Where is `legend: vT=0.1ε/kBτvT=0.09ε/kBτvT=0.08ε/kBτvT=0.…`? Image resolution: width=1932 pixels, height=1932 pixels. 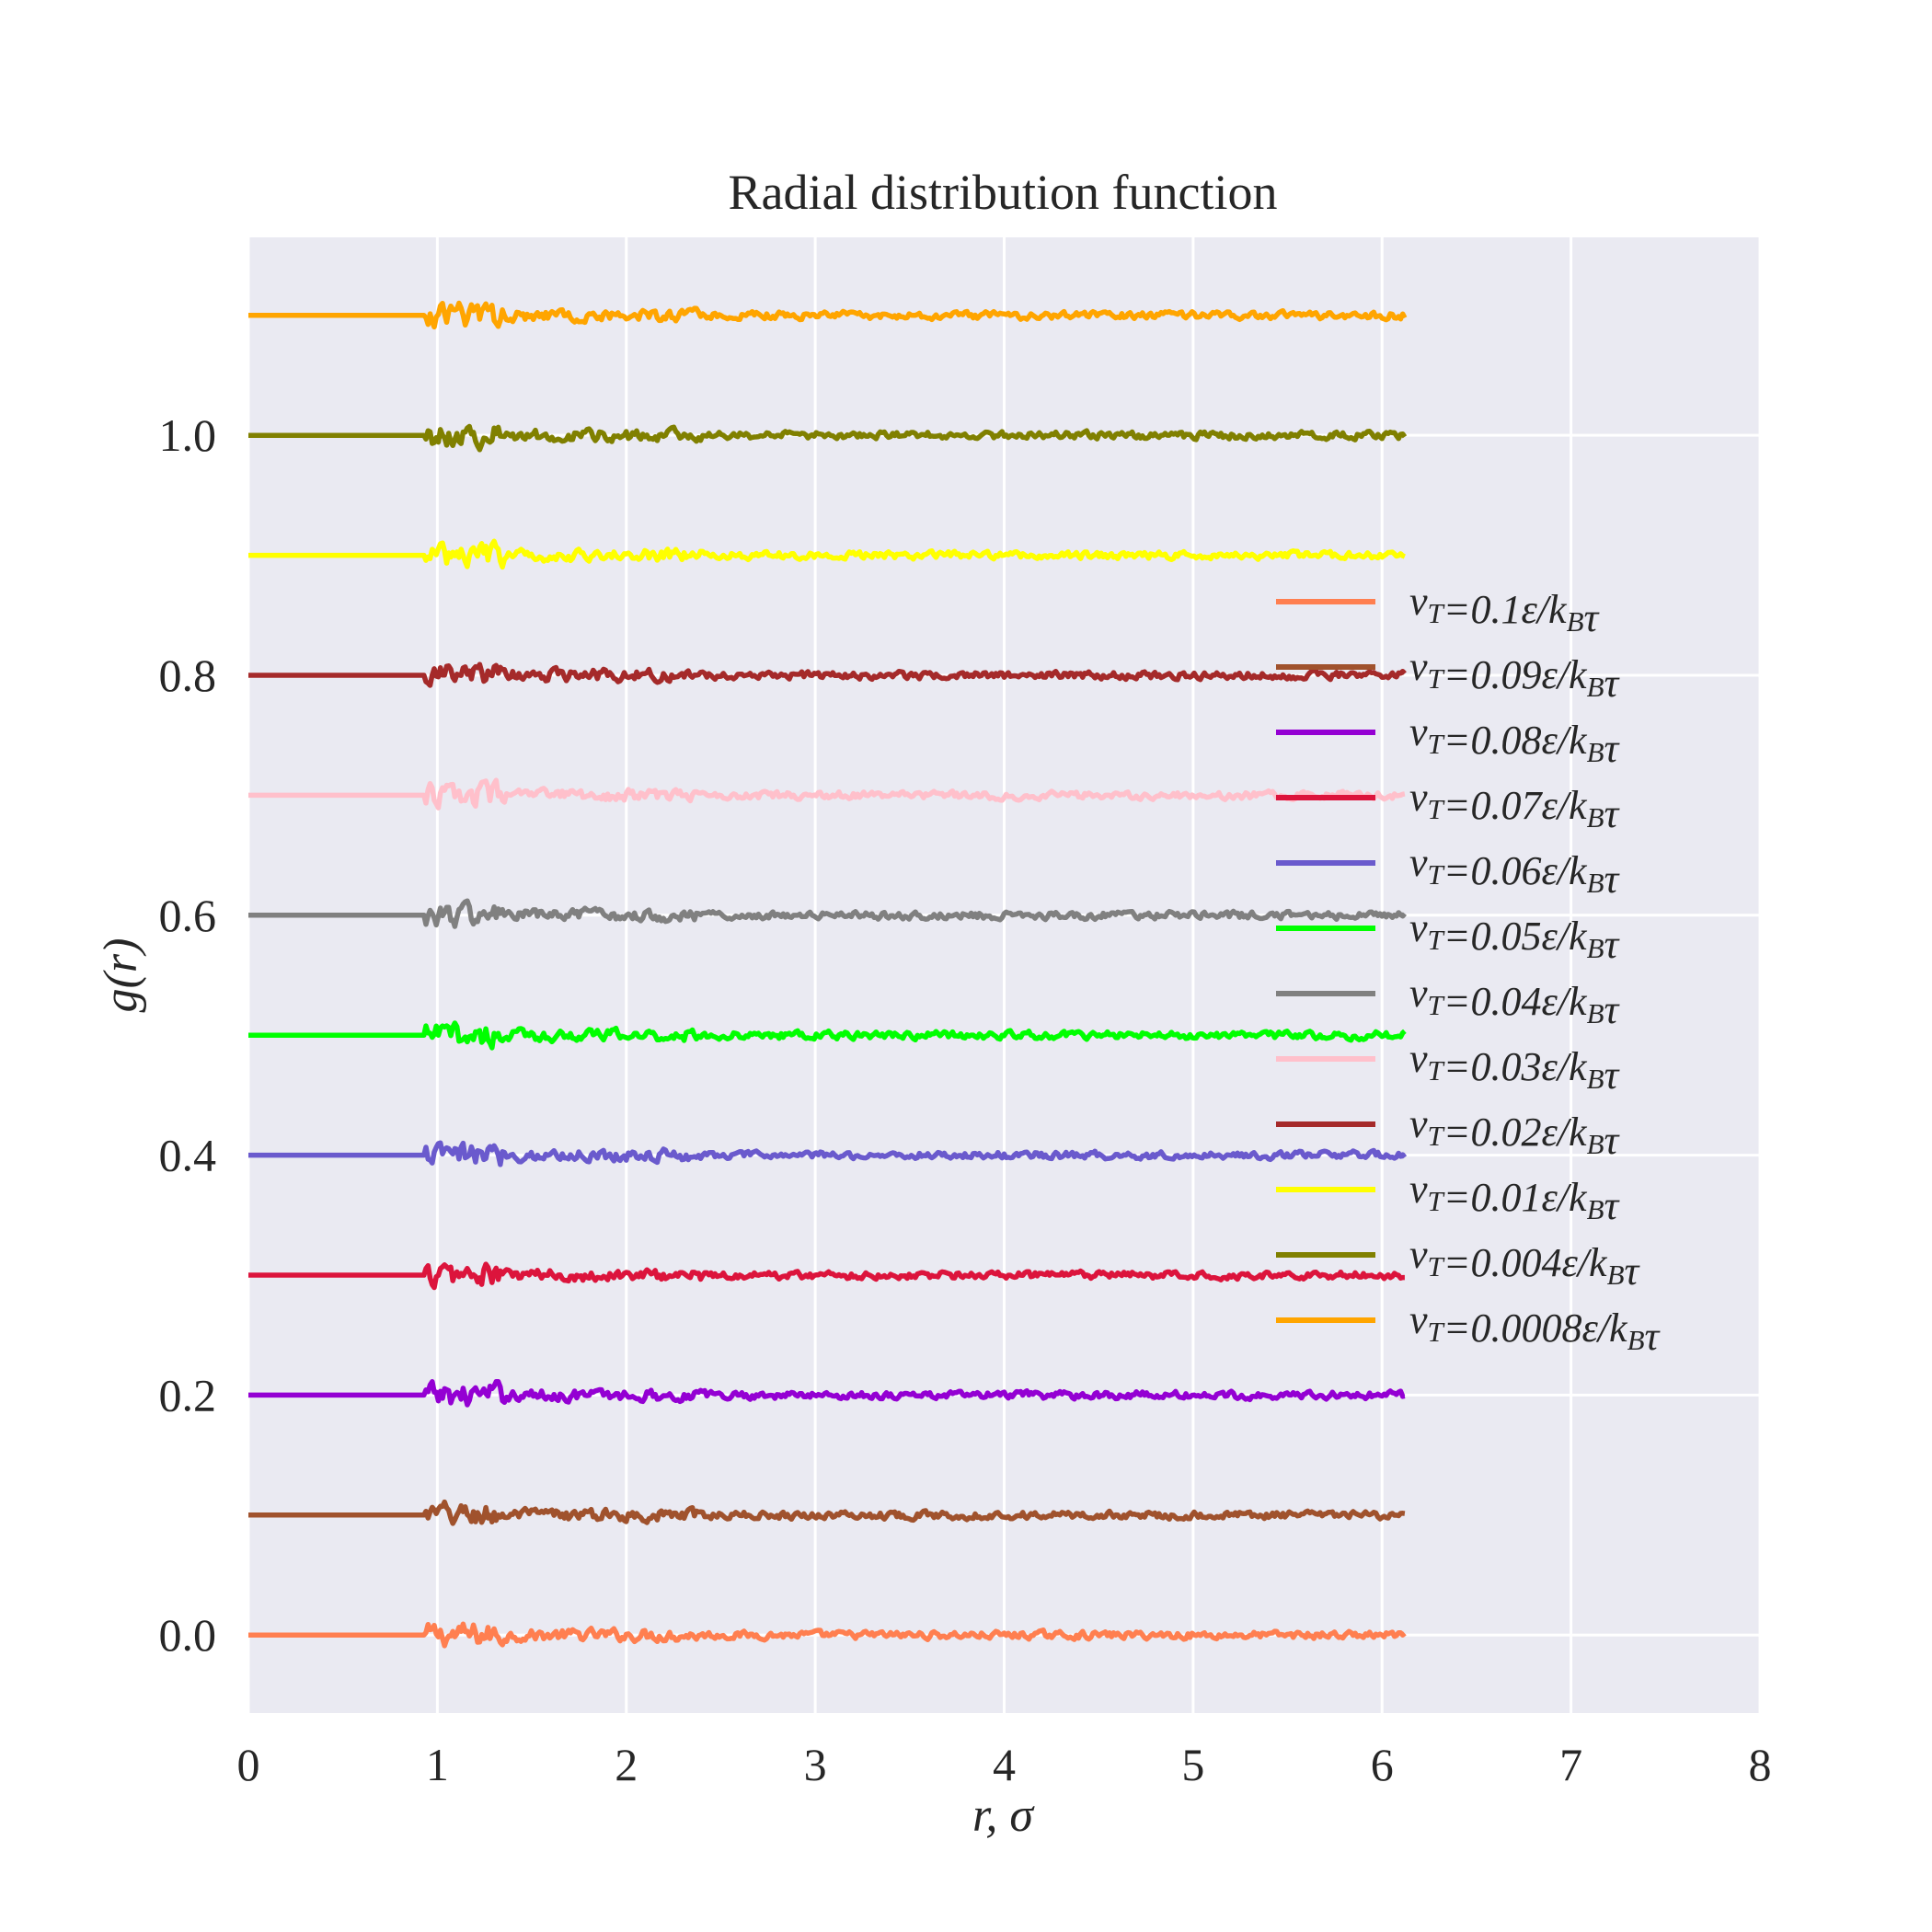 legend: vT=0.1ε/kBτvT=0.09ε/kBτvT=0.08ε/kBτvT=0.… is located at coordinates (1469, 969).